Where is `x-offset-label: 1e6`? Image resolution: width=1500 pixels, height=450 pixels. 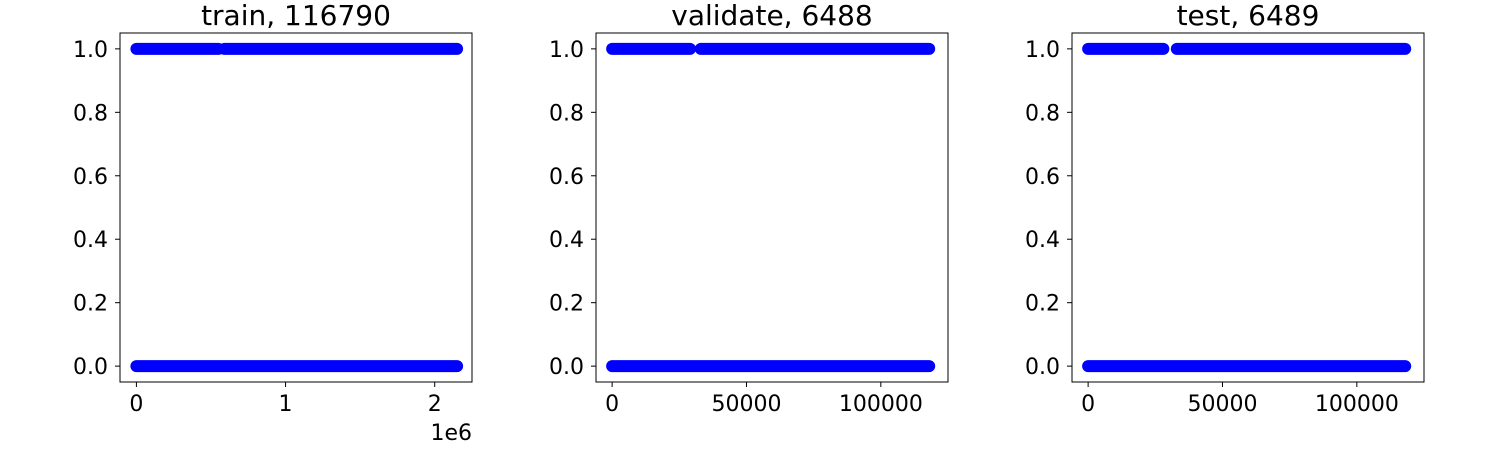 x-offset-label: 1e6 is located at coordinates (451, 433).